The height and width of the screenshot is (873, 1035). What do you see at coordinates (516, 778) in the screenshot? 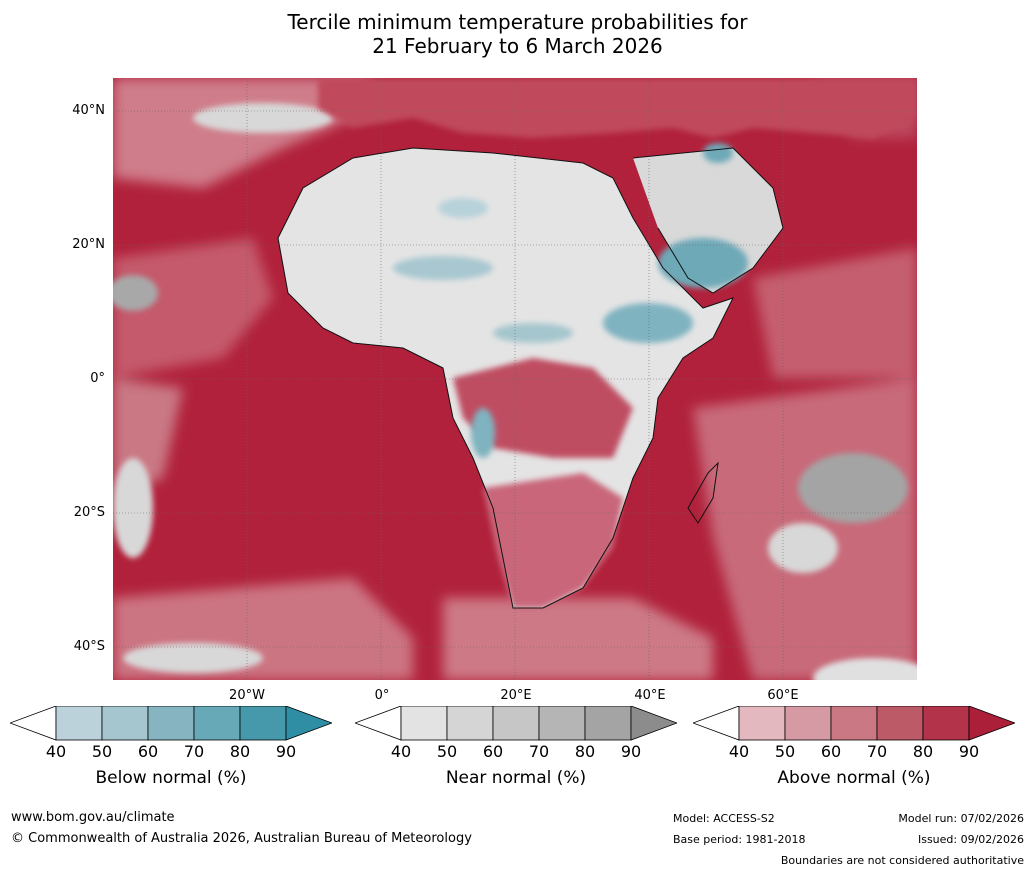
I see `colorbar-title-near: Near normal (%)` at bounding box center [516, 778].